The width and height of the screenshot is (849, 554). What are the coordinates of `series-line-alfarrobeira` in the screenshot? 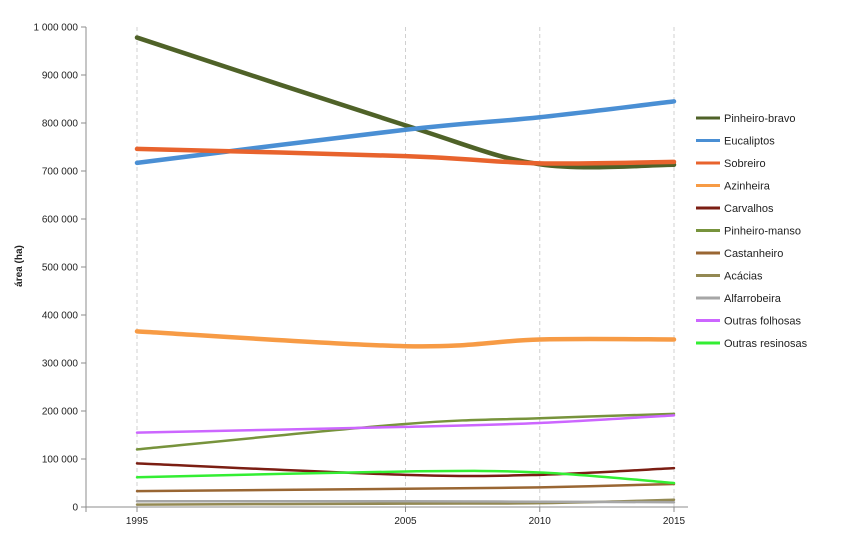 It's located at (405, 501).